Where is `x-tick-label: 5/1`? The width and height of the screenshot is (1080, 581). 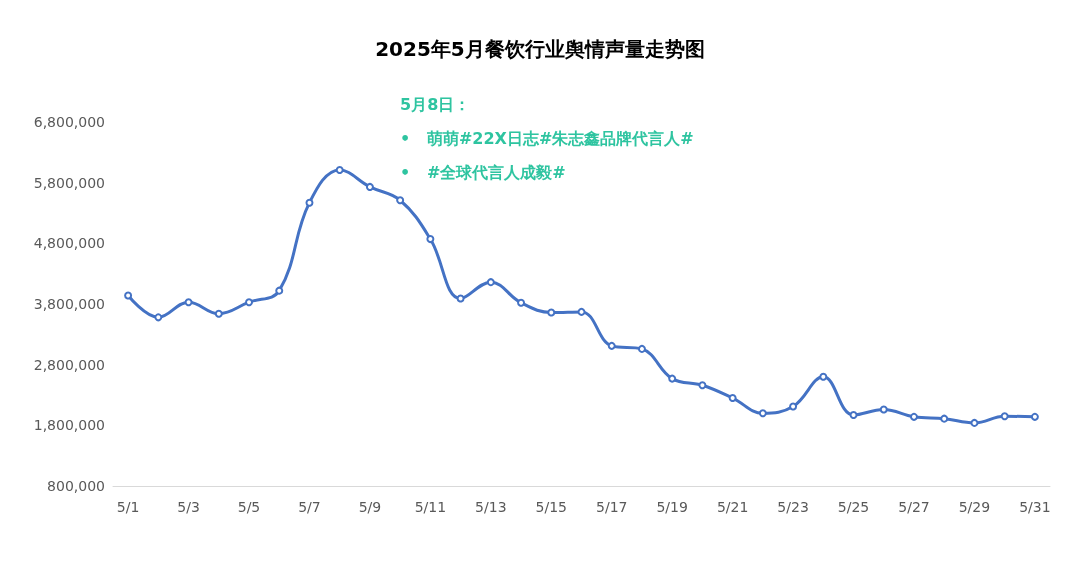 x-tick-label: 5/1 is located at coordinates (128, 507).